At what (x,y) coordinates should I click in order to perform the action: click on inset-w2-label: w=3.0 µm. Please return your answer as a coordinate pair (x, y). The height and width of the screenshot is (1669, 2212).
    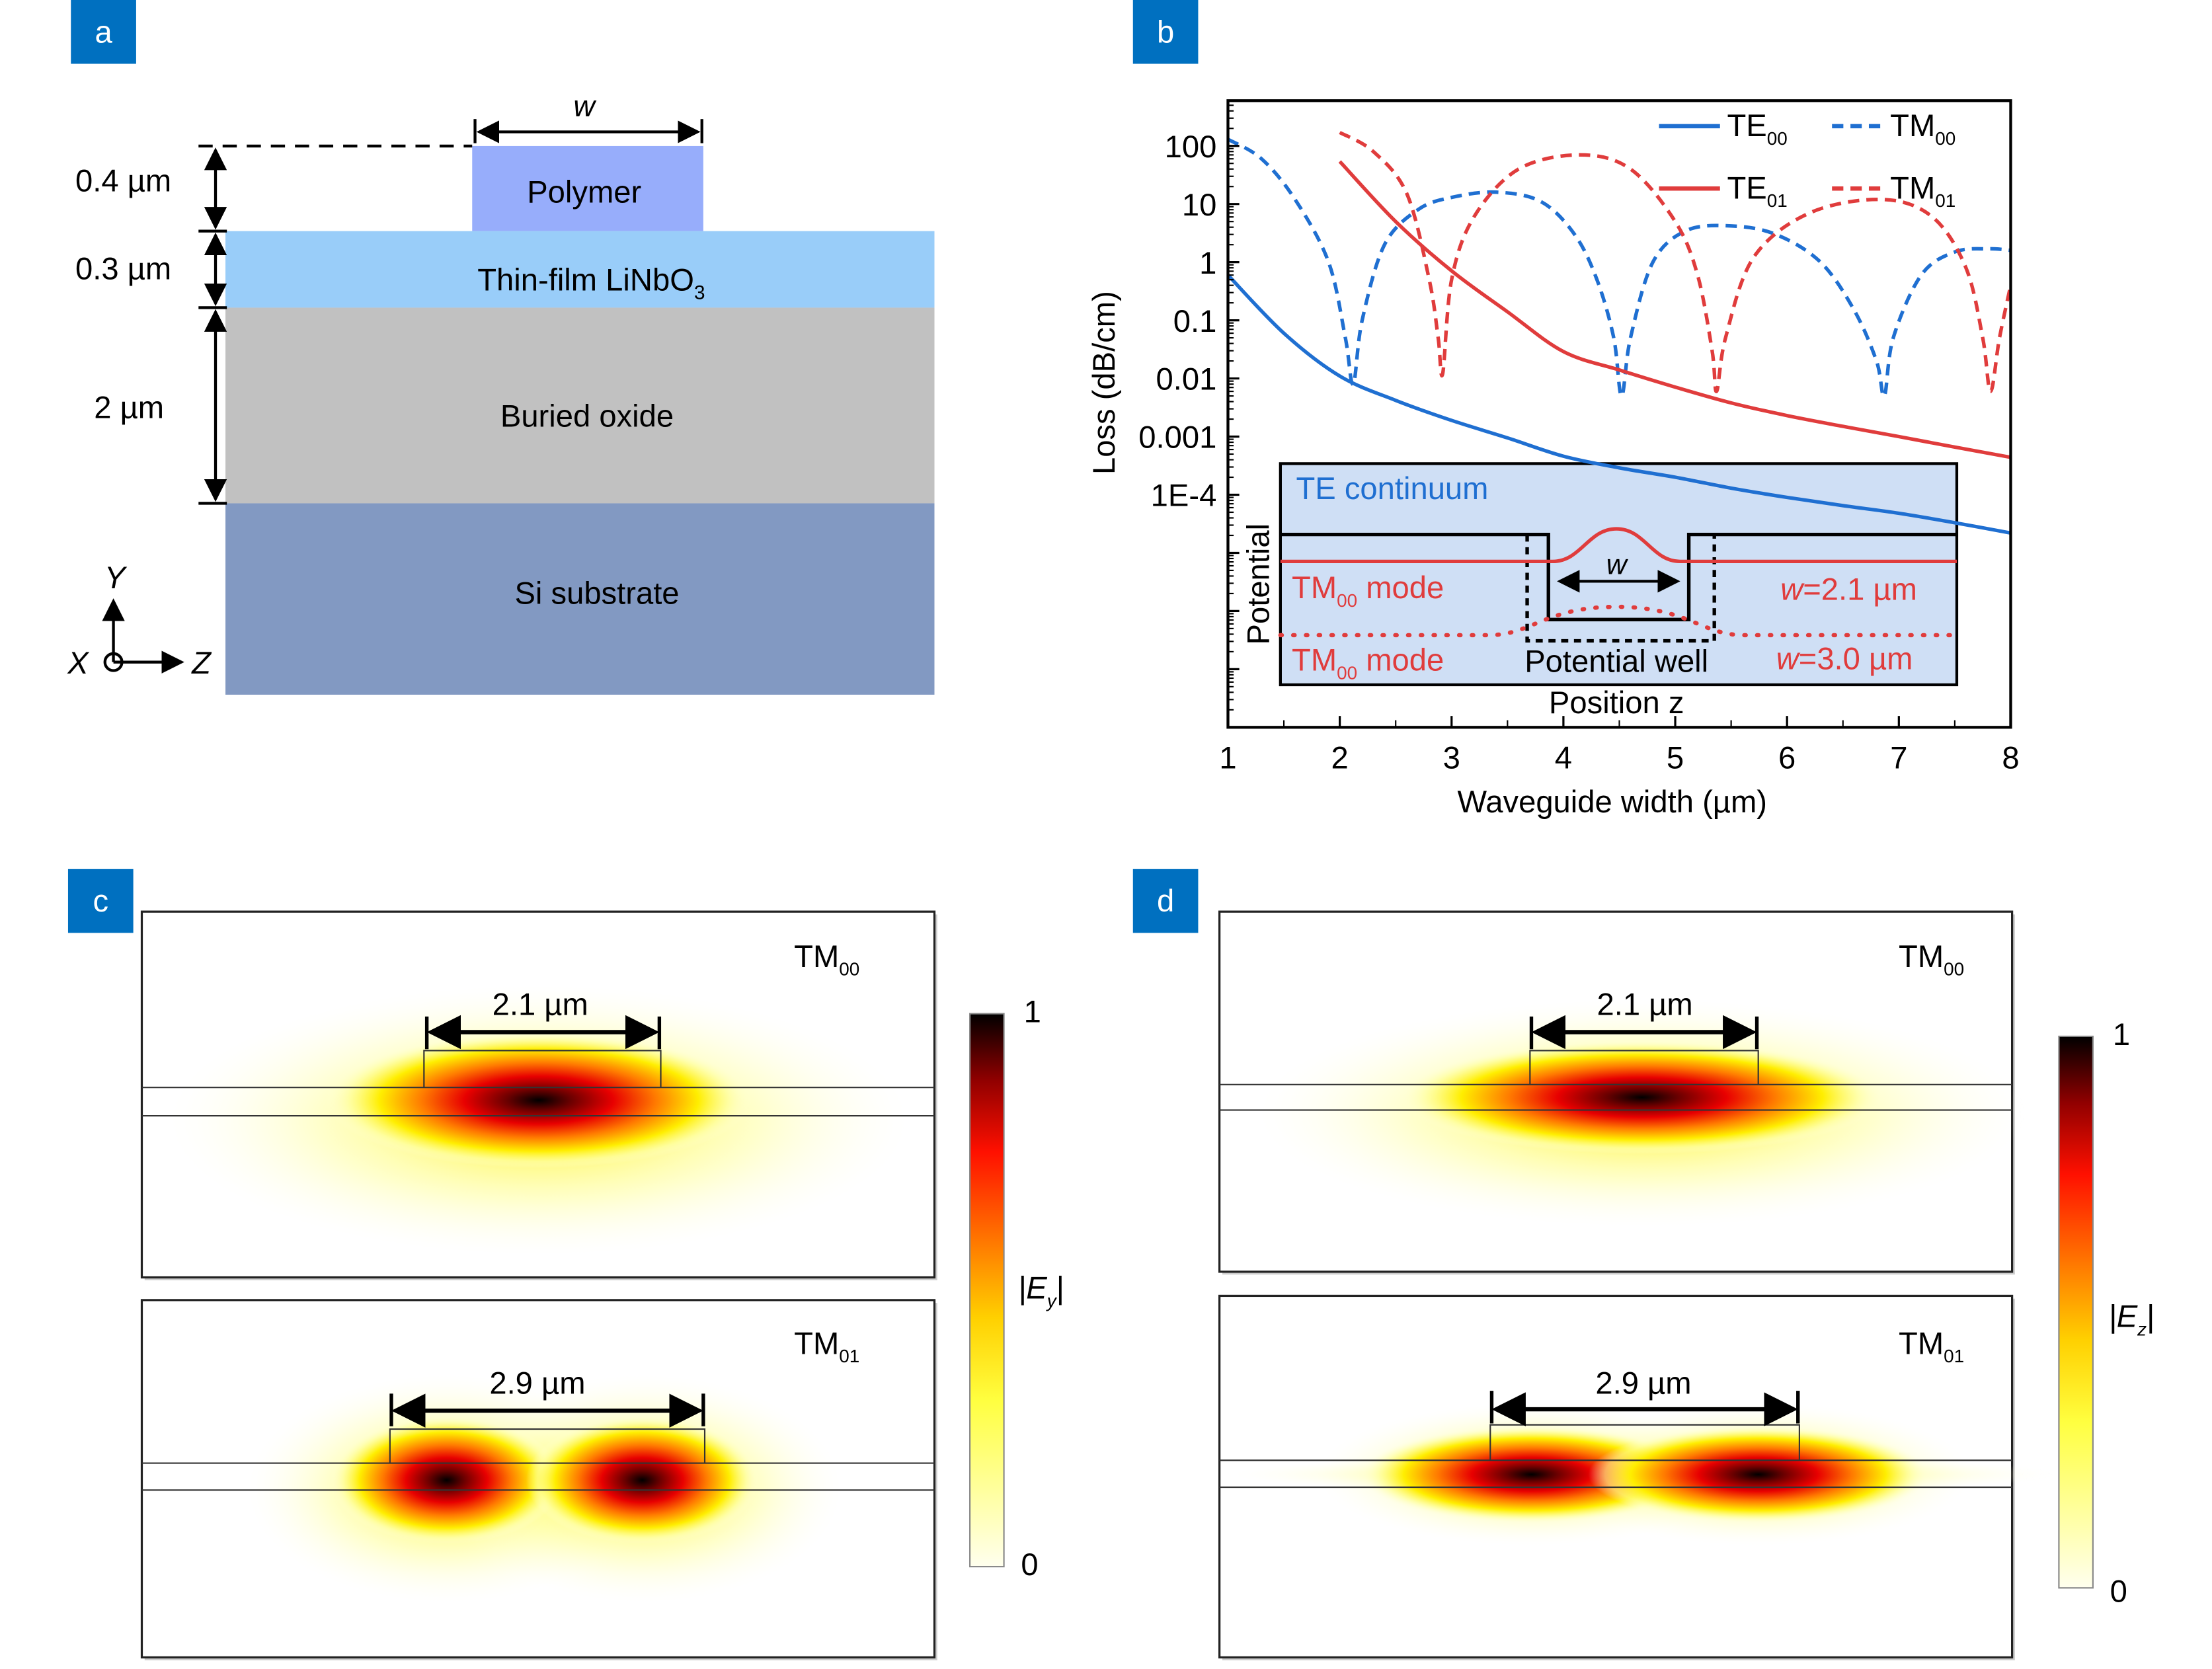
    Looking at the image, I should click on (1844, 658).